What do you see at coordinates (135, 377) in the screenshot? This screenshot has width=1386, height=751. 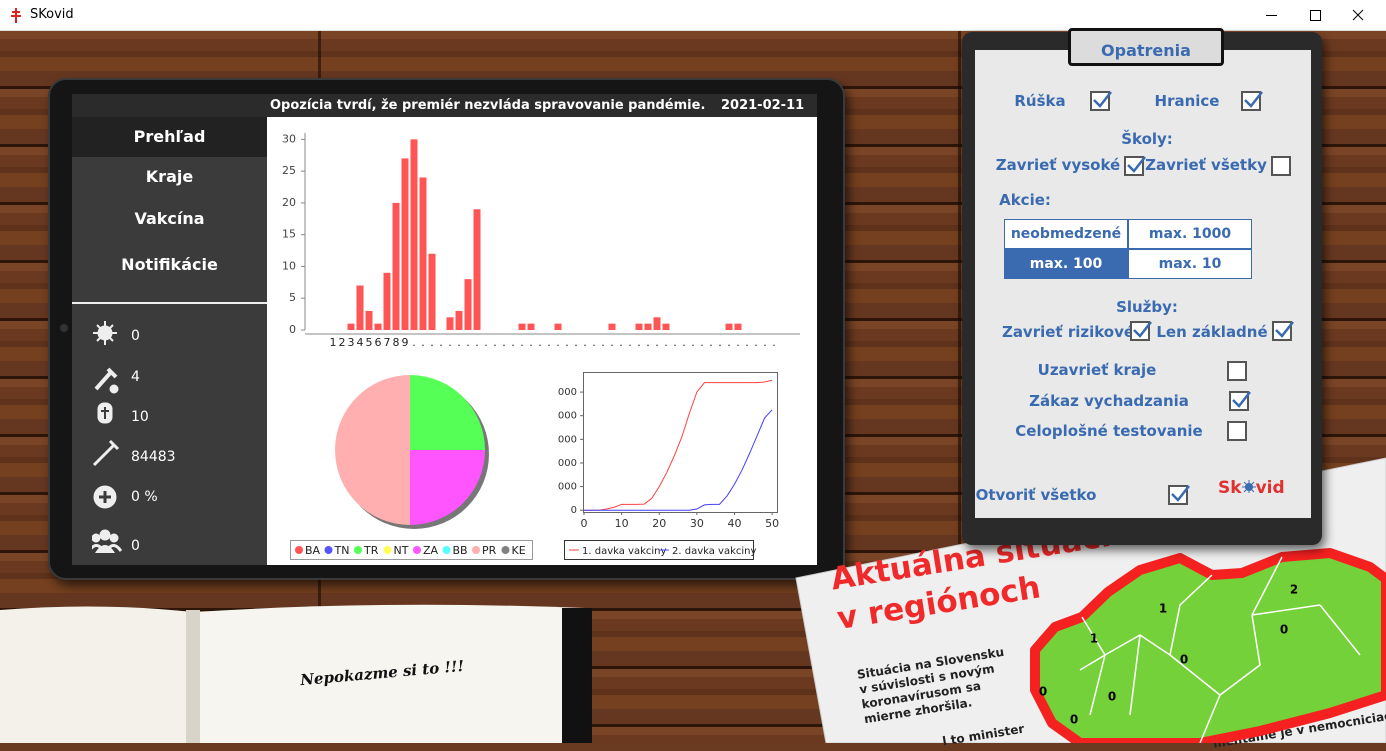 I see `stat-value: 4` at bounding box center [135, 377].